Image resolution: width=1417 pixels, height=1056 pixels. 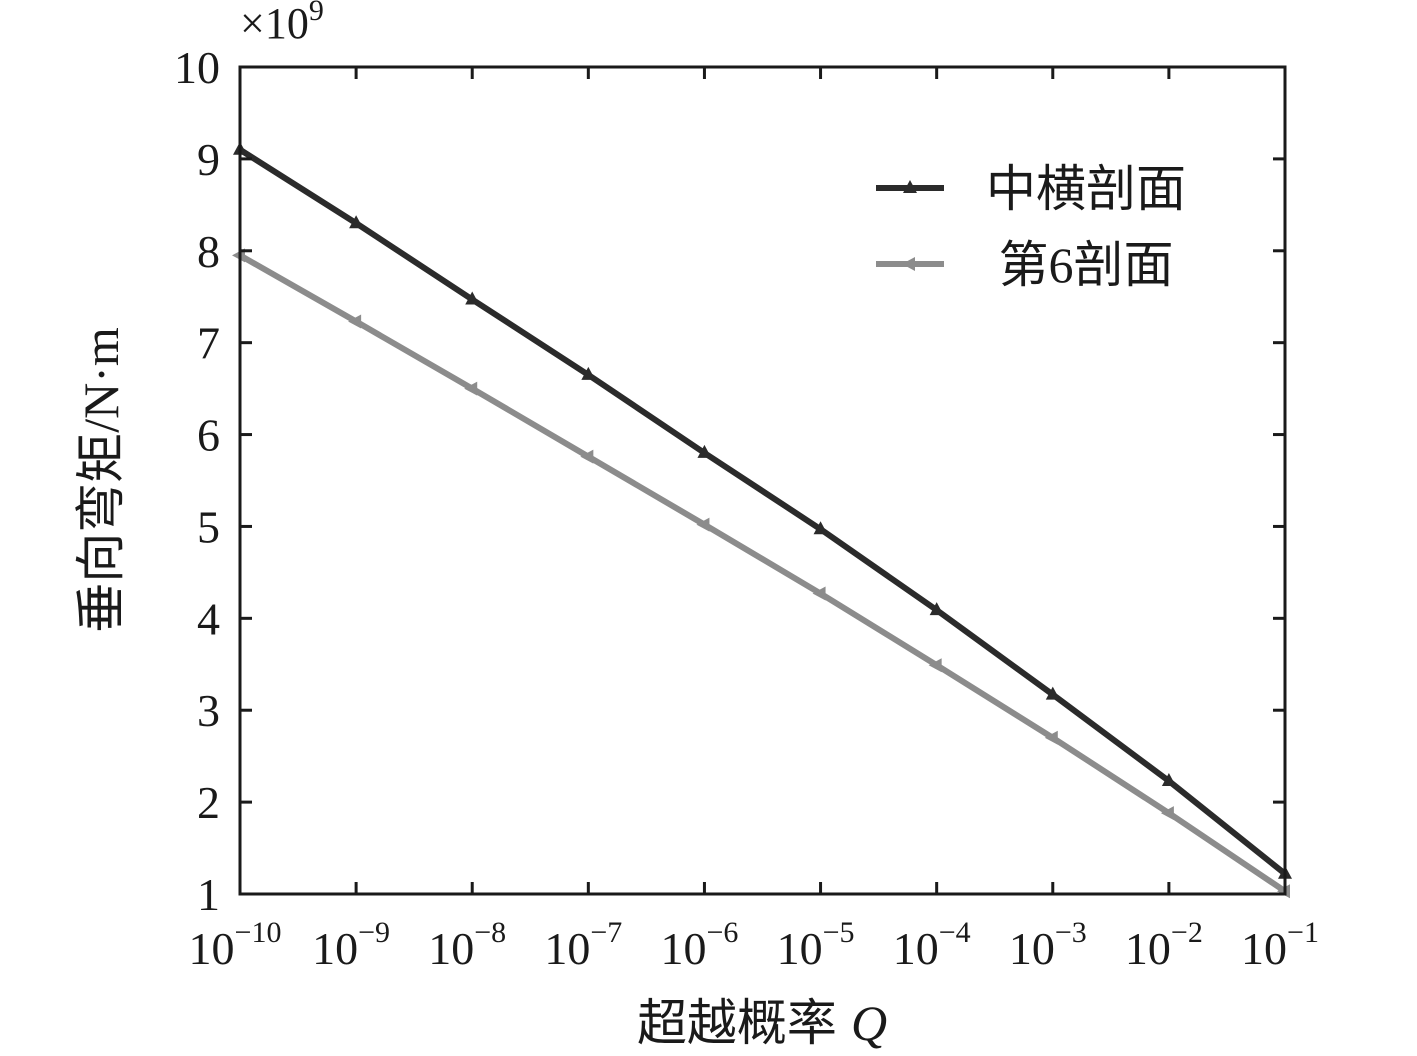 I want to click on y-axis-title: 垂向弯矩/N·m, so click(x=101, y=480).